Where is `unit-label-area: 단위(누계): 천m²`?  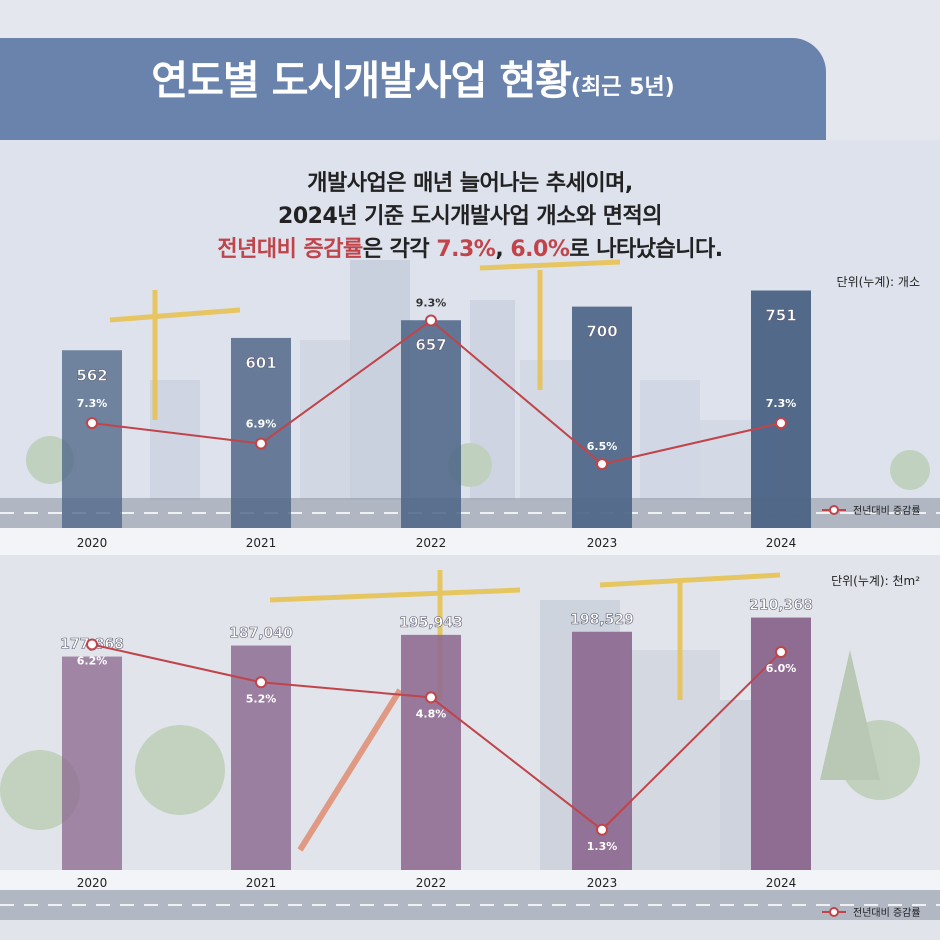 unit-label-area: 단위(누계): 천m² is located at coordinates (875, 581).